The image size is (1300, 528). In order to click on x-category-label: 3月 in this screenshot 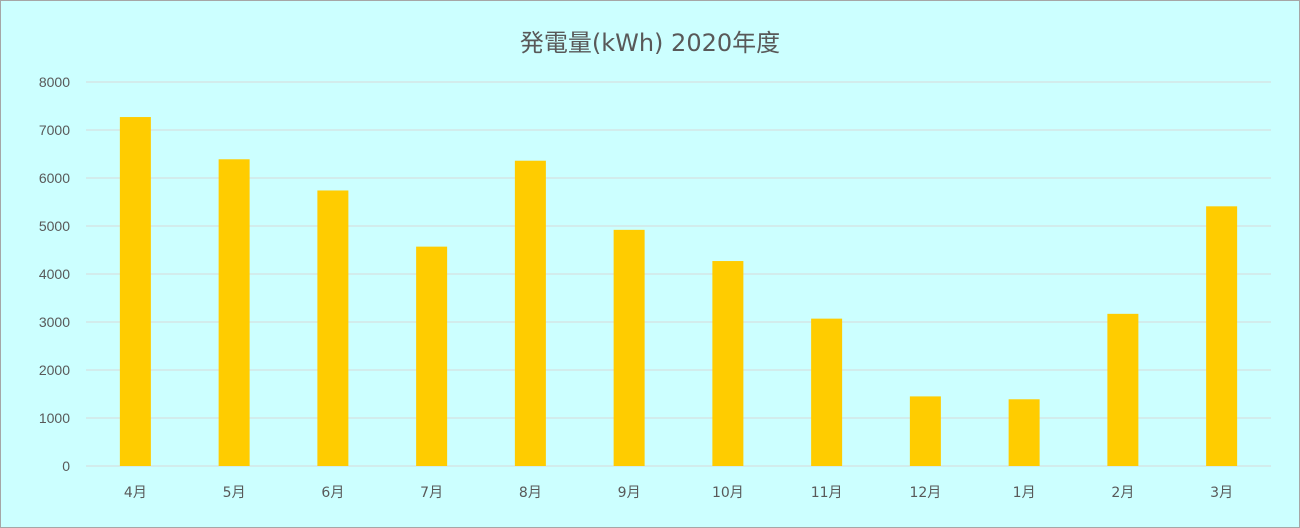, I will do `click(1221, 493)`.